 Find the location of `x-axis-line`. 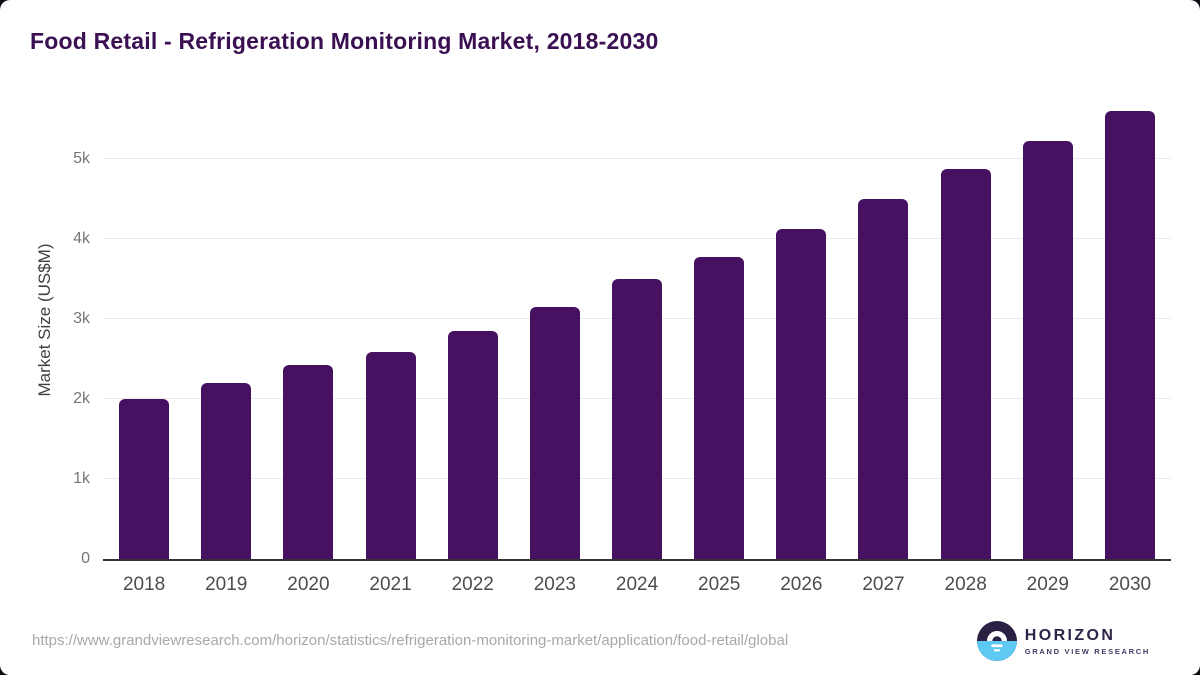

x-axis-line is located at coordinates (637, 560).